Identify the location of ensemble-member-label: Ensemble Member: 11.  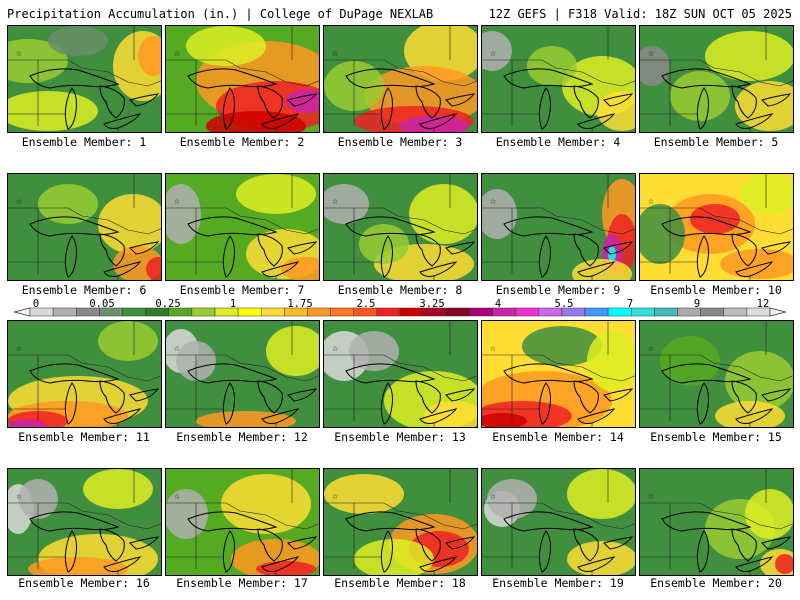
(84, 437).